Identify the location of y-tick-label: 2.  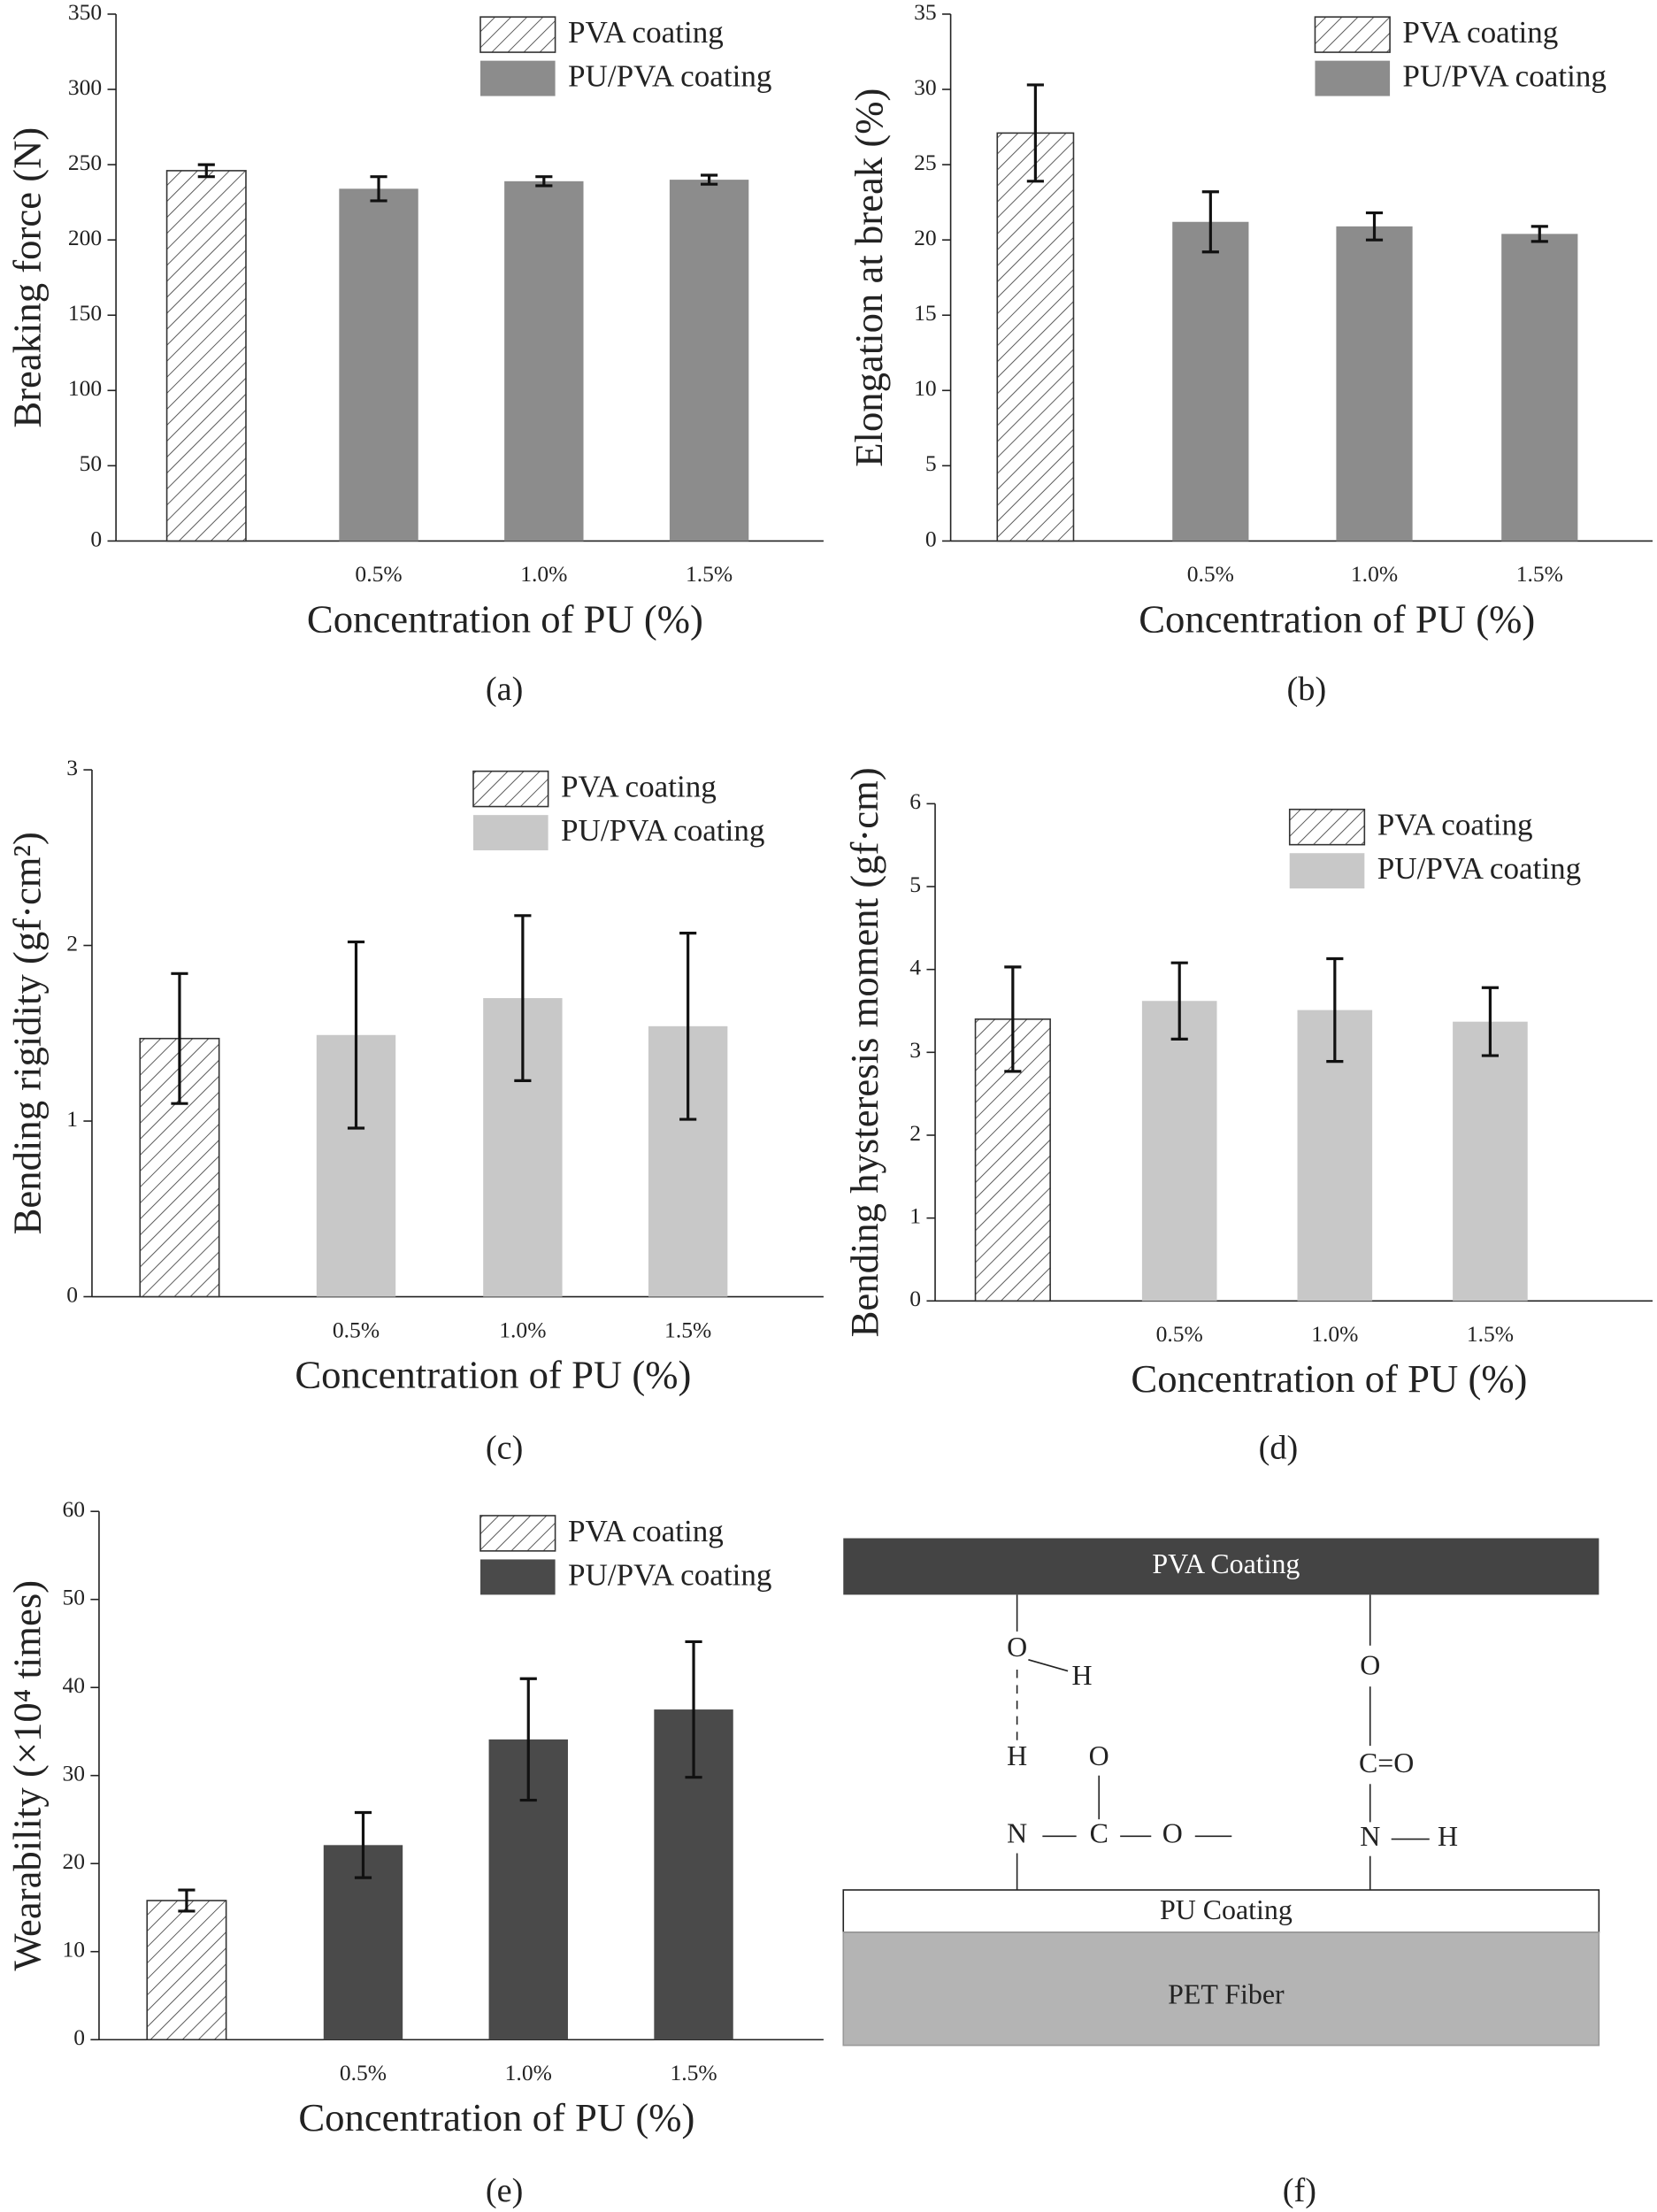
(72, 943).